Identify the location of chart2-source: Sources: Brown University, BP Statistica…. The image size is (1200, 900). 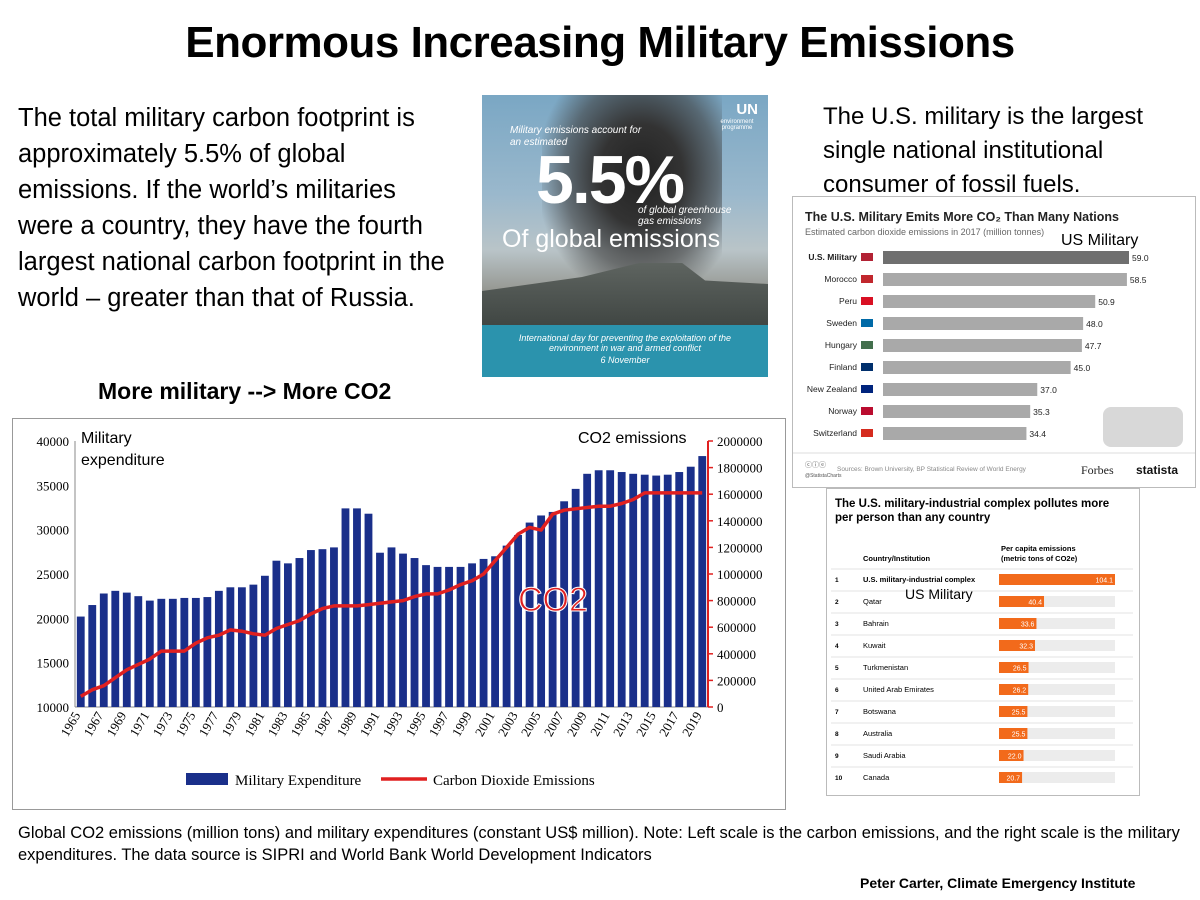
(932, 469).